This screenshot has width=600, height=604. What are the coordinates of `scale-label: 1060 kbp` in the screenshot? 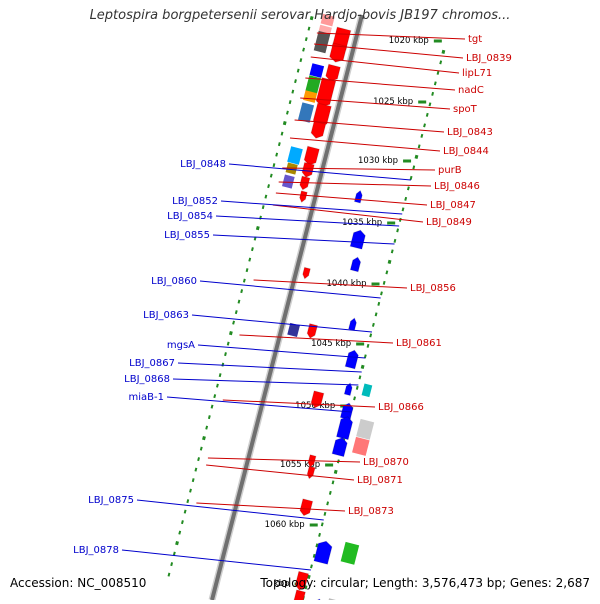 It's located at (285, 525).